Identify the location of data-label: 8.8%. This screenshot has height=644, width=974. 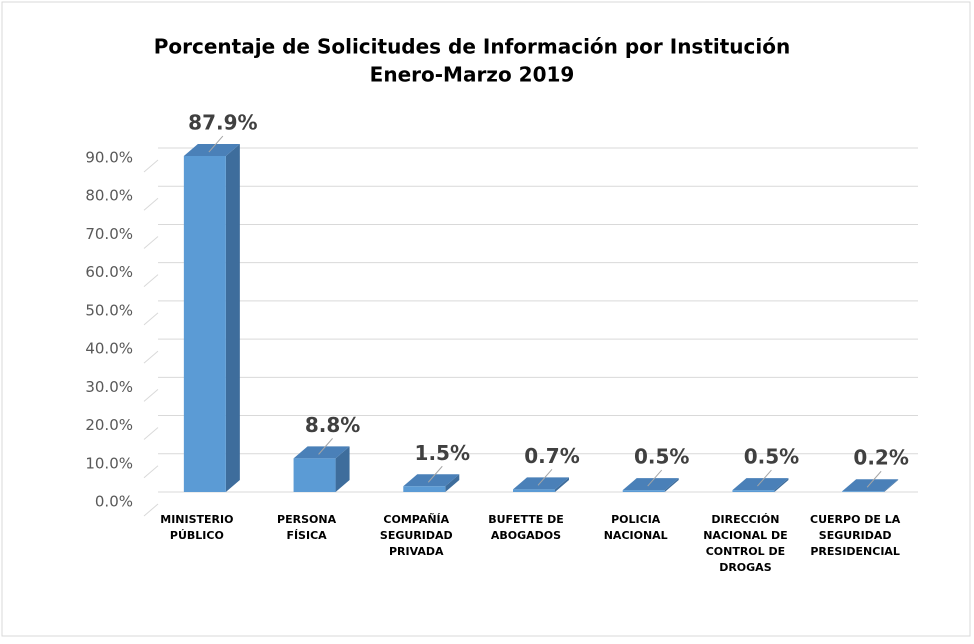
(332, 425).